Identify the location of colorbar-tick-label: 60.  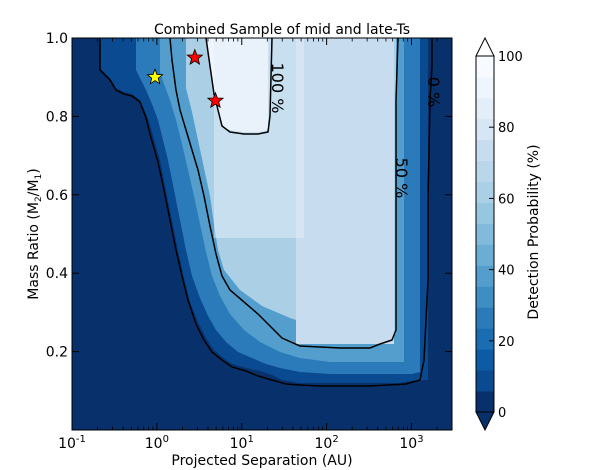
(506, 199).